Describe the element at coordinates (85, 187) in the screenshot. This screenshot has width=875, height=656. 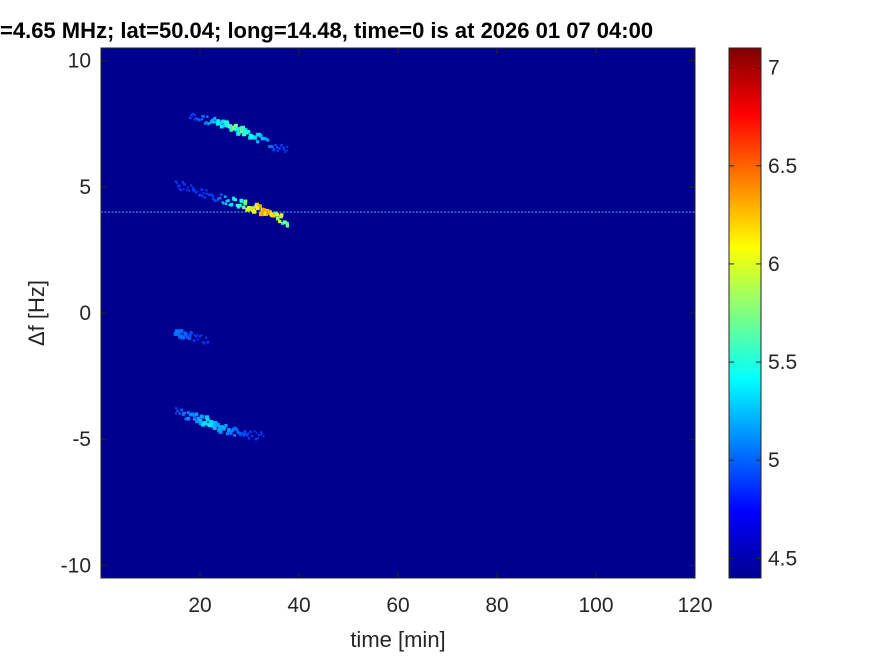
I see `y-tick-label: 5` at that location.